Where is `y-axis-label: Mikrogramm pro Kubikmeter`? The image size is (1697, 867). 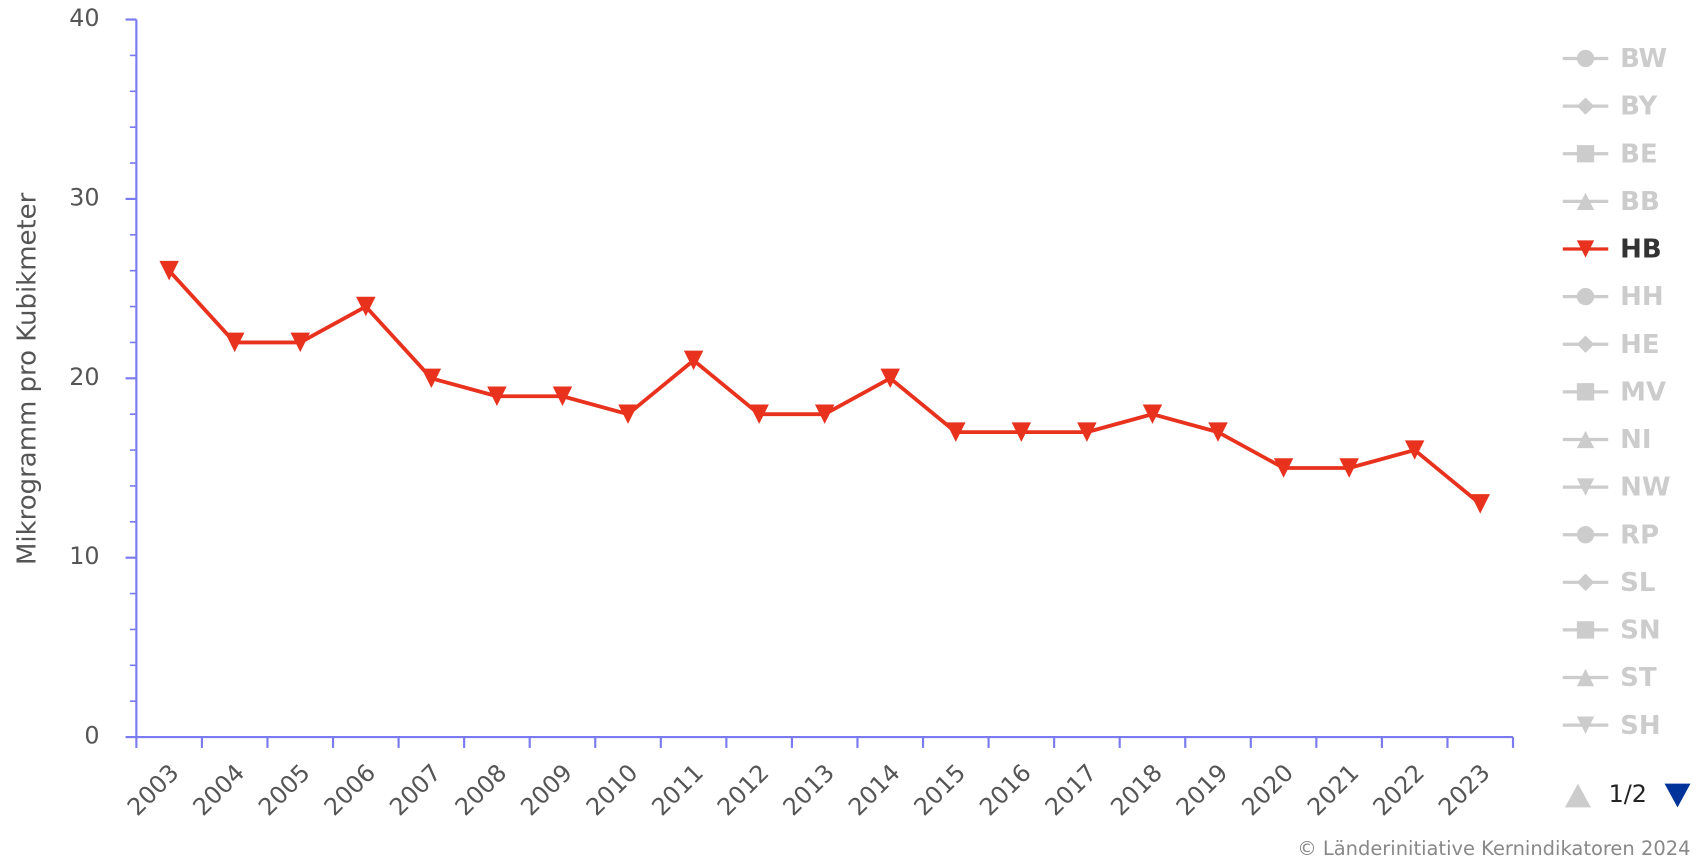
y-axis-label: Mikrogramm pro Kubikmeter is located at coordinates (28, 378).